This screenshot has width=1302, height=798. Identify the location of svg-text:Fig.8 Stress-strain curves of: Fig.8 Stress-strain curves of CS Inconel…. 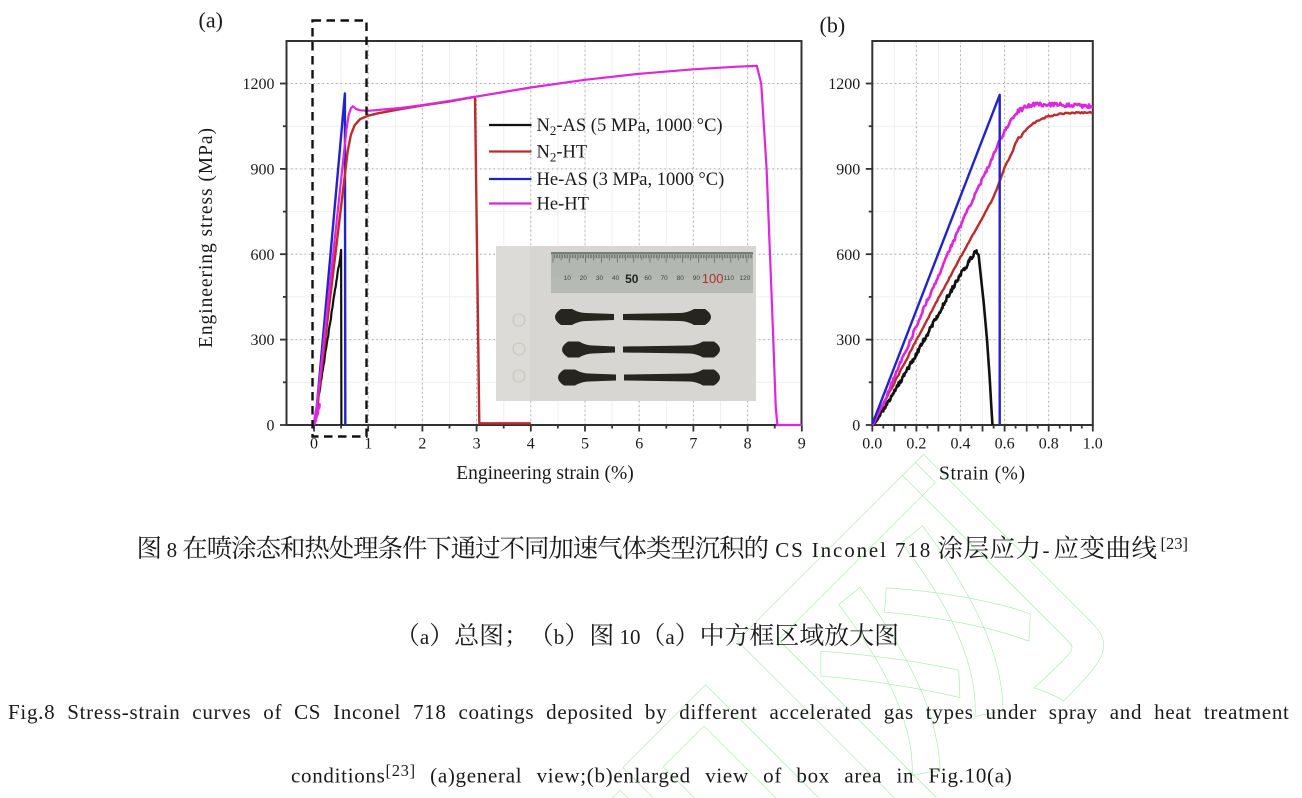
(649, 712).